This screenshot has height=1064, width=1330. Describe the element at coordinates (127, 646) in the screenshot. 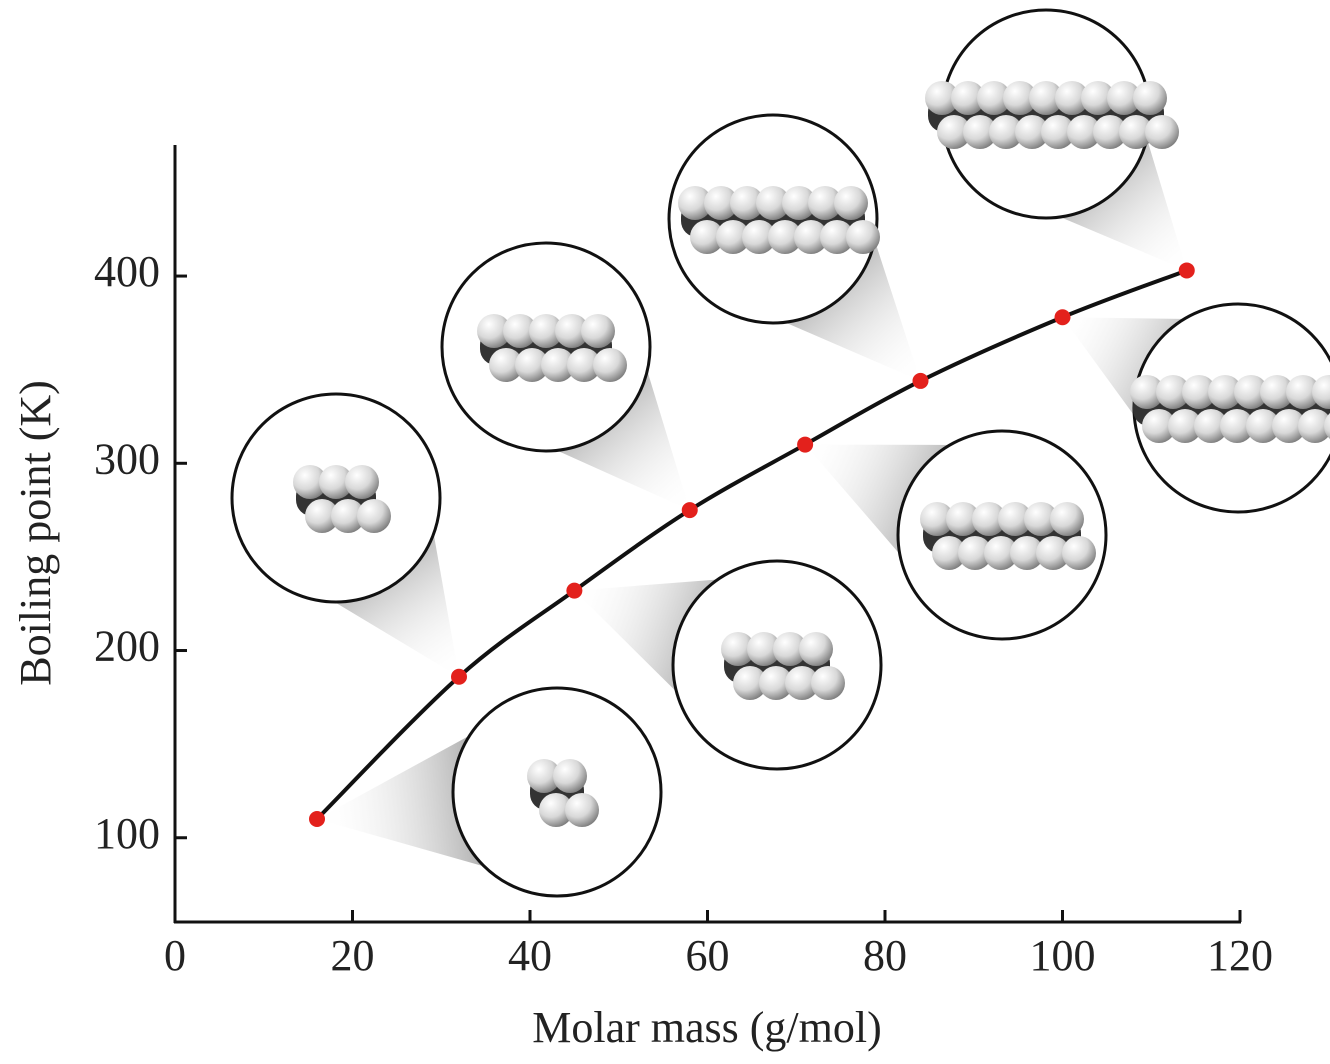

I see `y-tick-label: 200` at that location.